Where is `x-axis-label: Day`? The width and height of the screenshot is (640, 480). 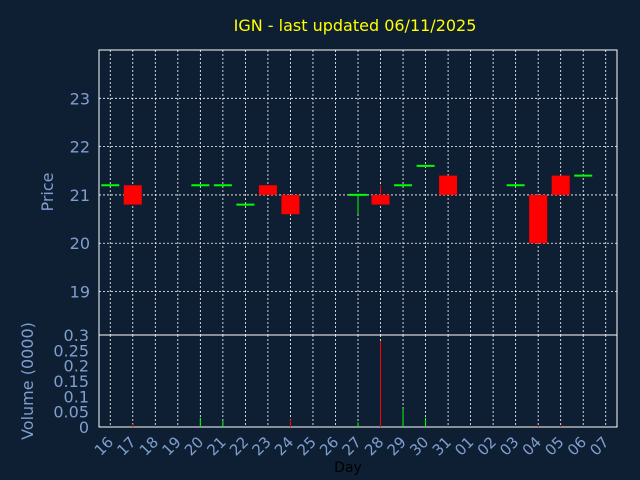
x-axis-label: Day is located at coordinates (348, 468).